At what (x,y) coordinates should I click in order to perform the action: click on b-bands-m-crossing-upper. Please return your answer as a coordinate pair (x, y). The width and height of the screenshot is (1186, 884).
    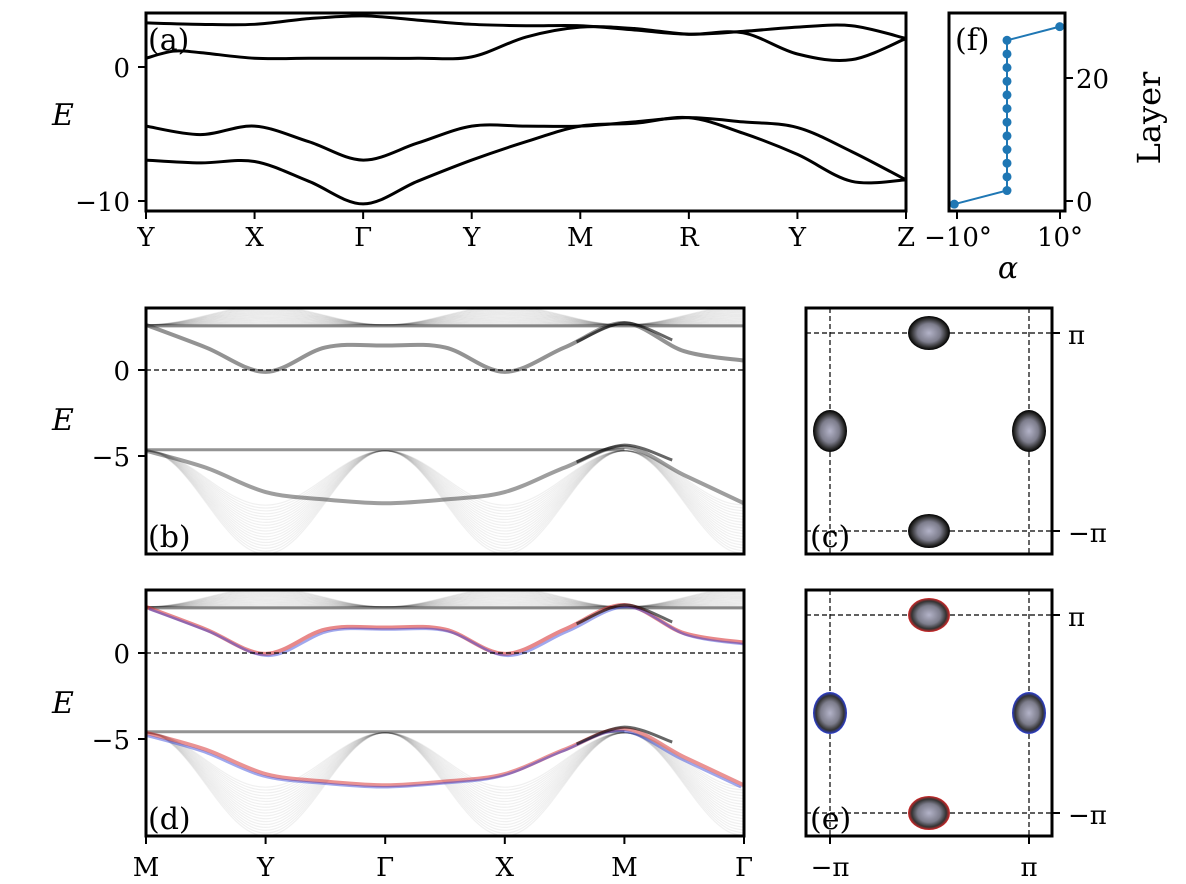
    Looking at the image, I should click on (624, 332).